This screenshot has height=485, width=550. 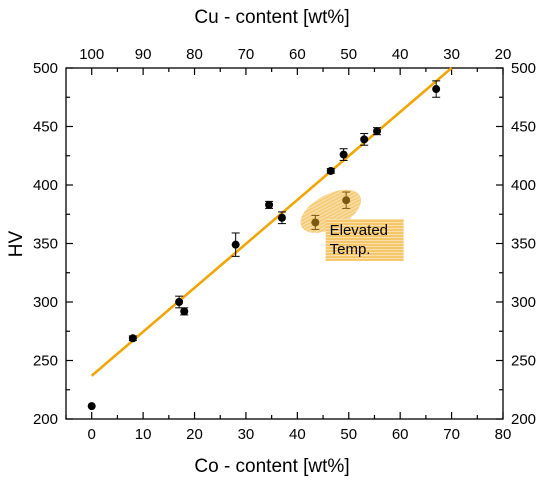 I want to click on y-tick-label: 300, so click(x=45, y=302).